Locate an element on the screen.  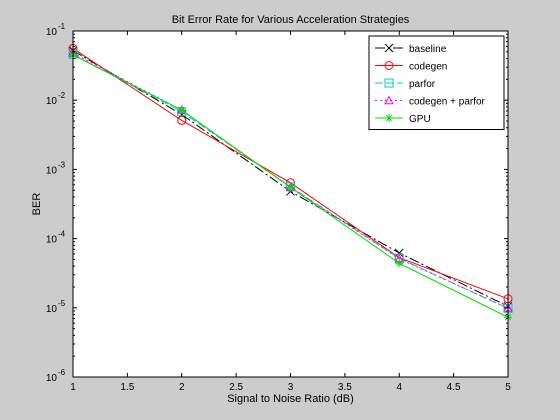
x-tick-label: 4 is located at coordinates (399, 387).